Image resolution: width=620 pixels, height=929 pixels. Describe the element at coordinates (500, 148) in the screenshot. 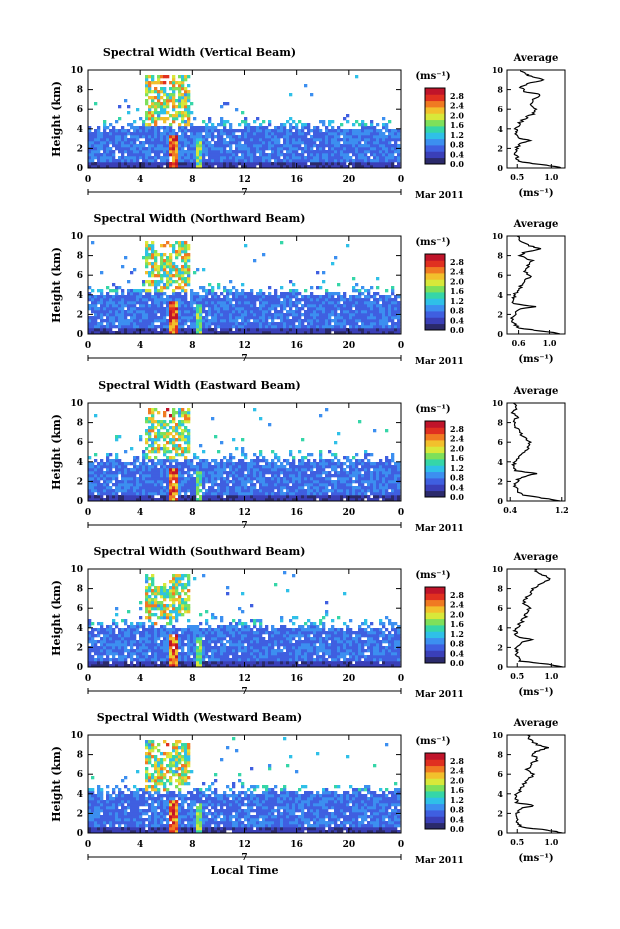

I see `average-y-tick-label: 2` at that location.